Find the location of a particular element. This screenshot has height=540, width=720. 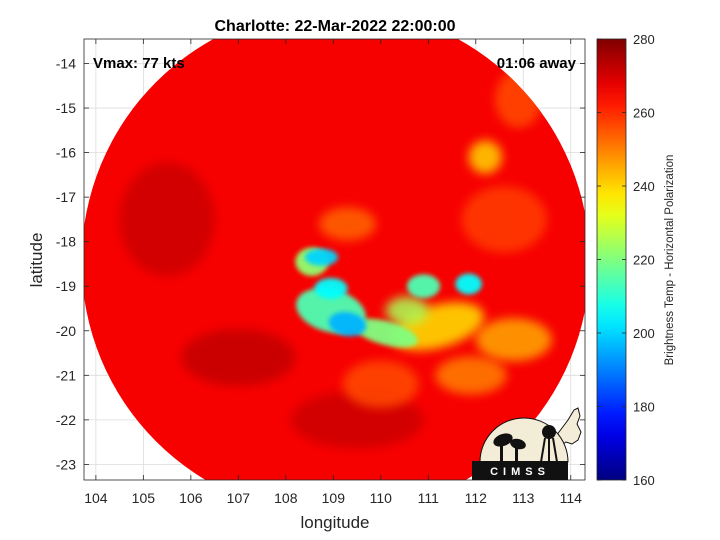

x-tick-label: 112 is located at coordinates (476, 498).